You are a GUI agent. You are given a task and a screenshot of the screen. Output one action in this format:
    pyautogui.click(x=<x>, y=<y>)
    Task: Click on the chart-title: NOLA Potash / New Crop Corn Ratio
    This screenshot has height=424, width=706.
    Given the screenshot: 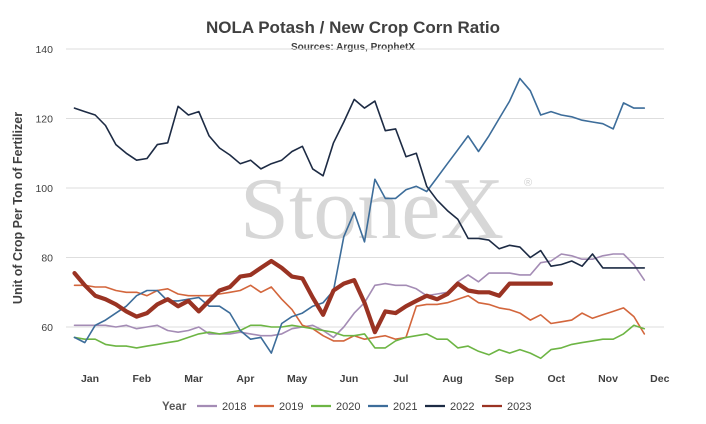 What is the action you would take?
    pyautogui.click(x=353, y=27)
    